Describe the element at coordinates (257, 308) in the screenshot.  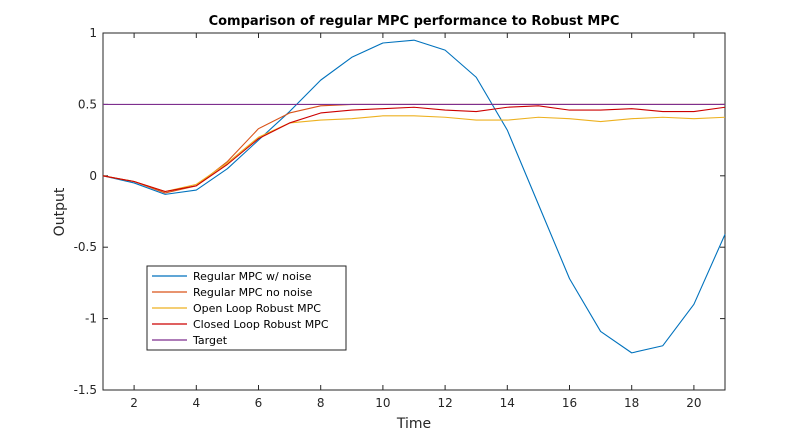
I see `legend-label-2: Open Loop Robust MPC` at that location.